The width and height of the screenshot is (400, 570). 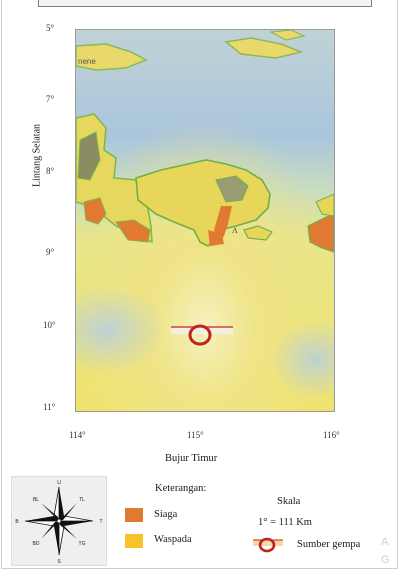 What do you see at coordinates (59, 483) in the screenshot?
I see `compass-n: U` at bounding box center [59, 483].